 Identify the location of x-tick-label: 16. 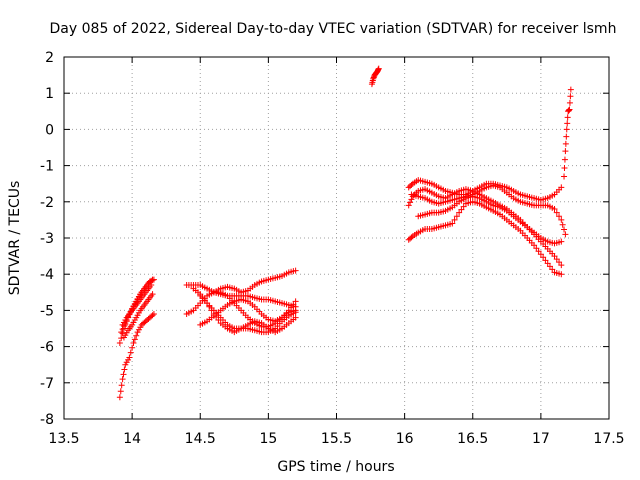
(405, 439).